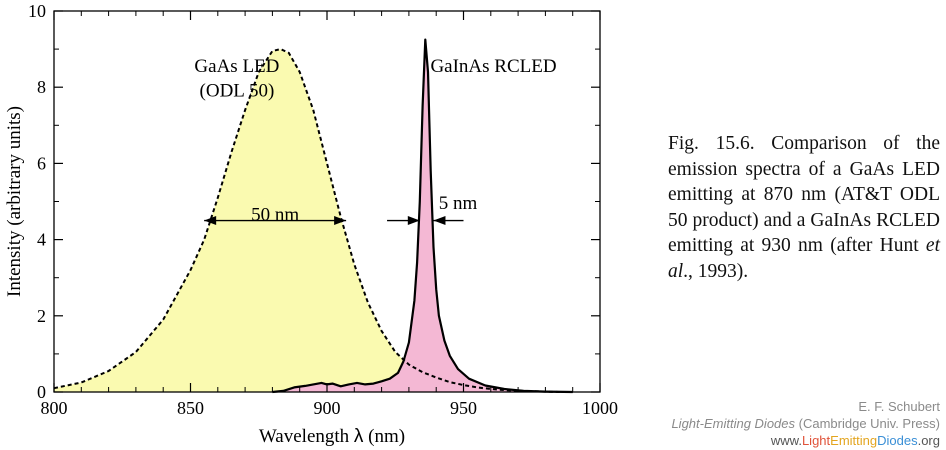 This screenshot has height=450, width=946. What do you see at coordinates (600, 408) in the screenshot?
I see `x-tick-label: 1000` at bounding box center [600, 408].